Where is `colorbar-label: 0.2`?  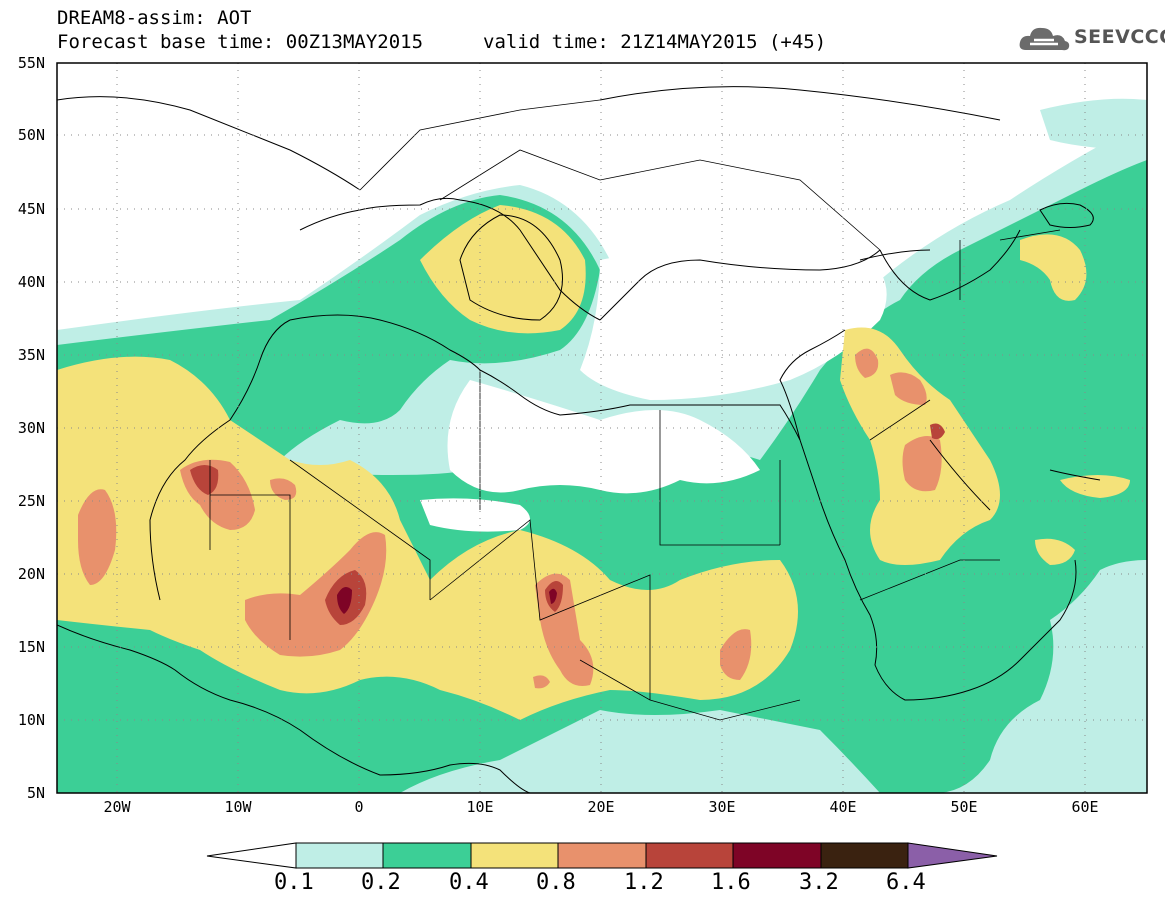 colorbar-label: 0.2 is located at coordinates (381, 882).